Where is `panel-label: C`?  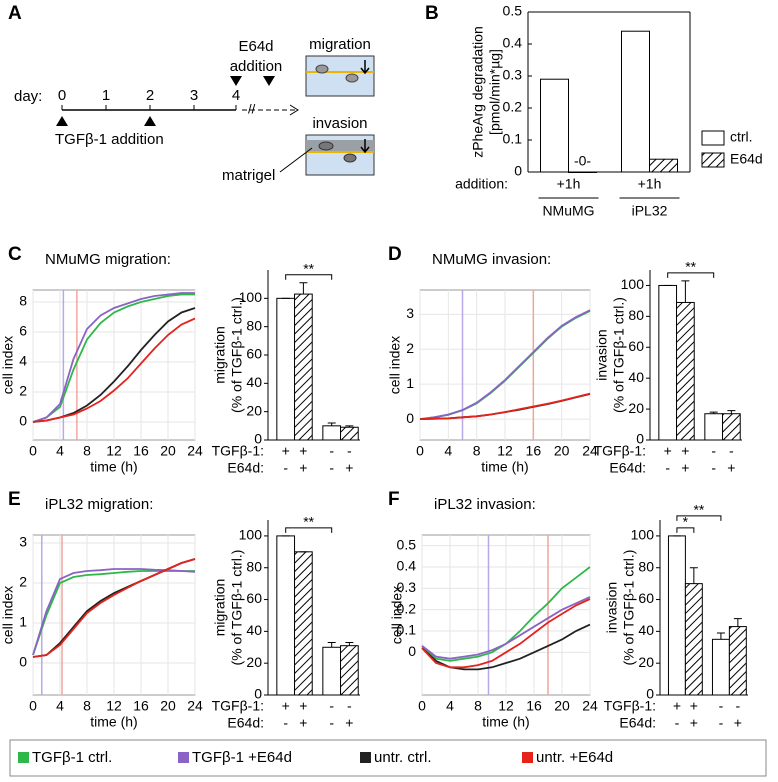 panel-label: C is located at coordinates (15, 254).